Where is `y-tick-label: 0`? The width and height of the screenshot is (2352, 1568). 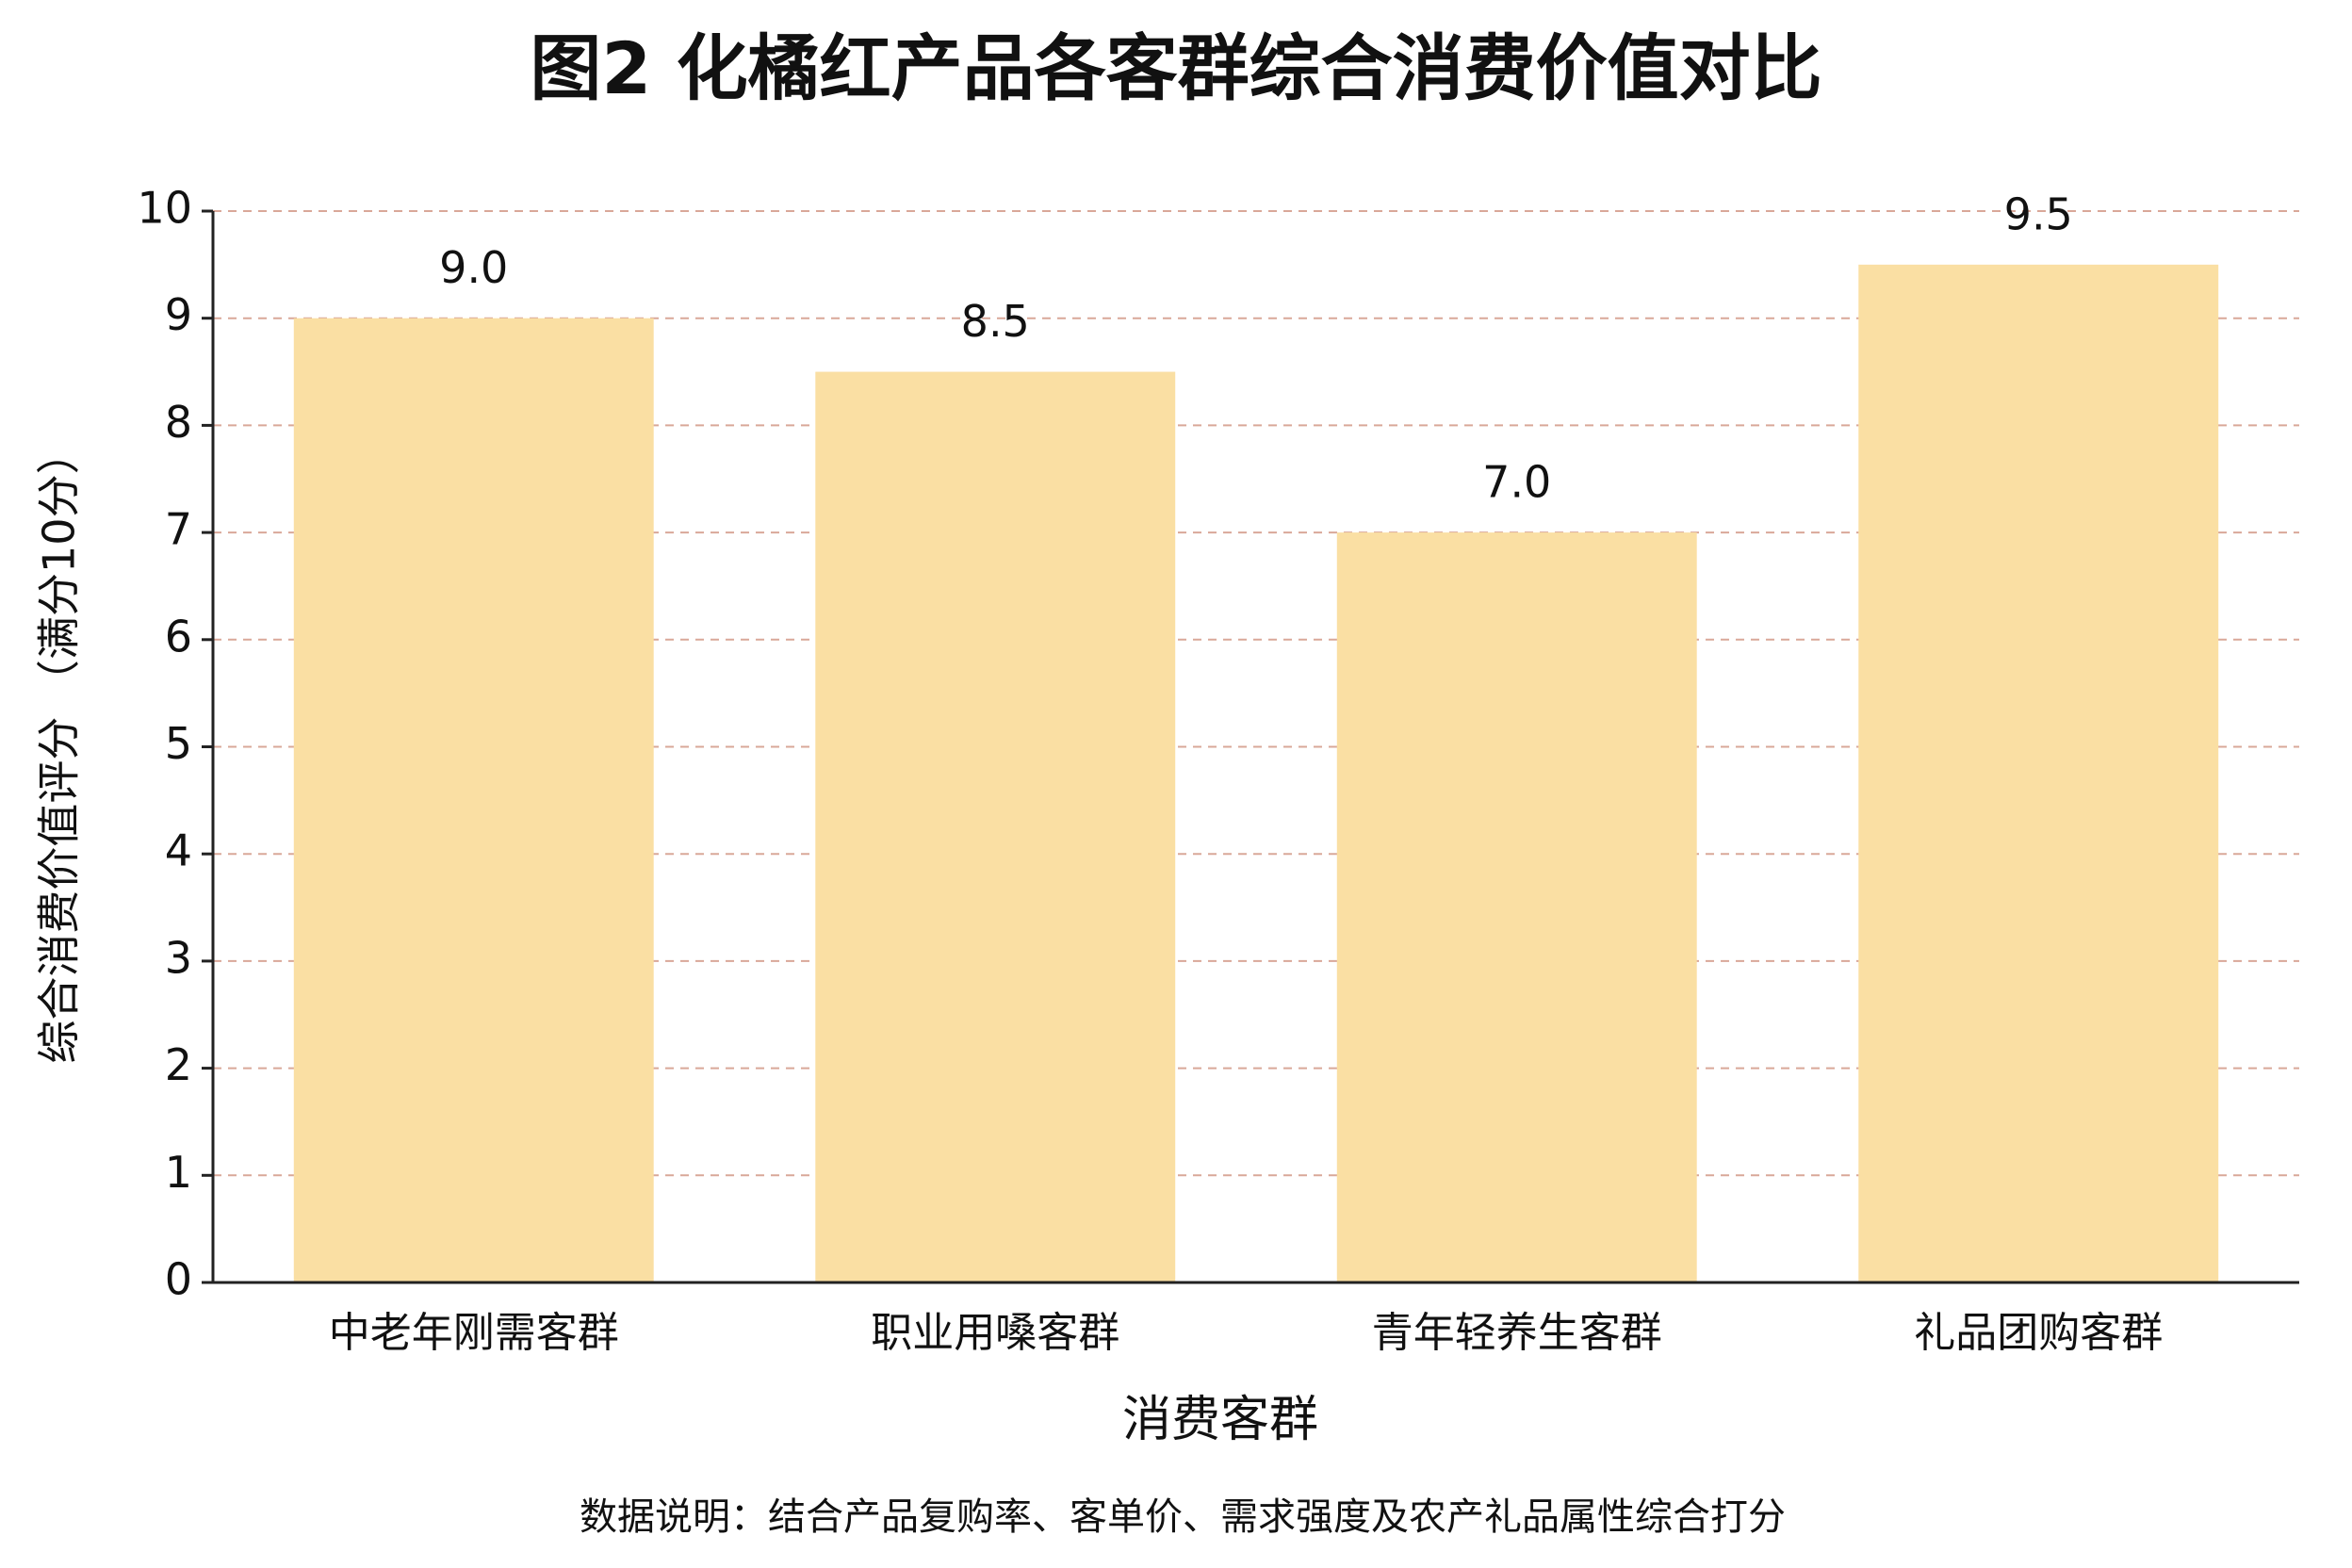 y-tick-label: 0 is located at coordinates (178, 1279).